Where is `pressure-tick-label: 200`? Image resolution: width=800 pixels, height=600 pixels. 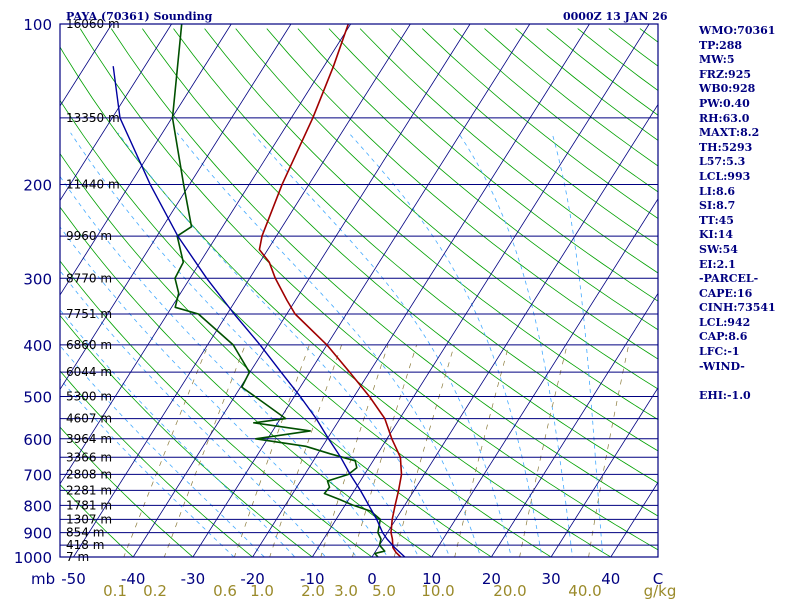
pressure-tick-label: 200 is located at coordinates (37, 185).